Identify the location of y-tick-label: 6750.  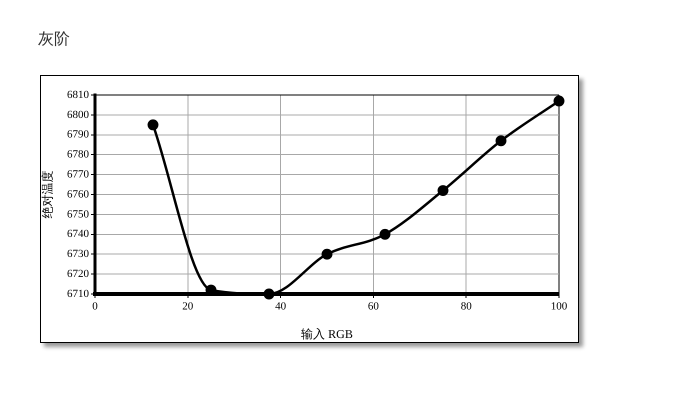
(78, 214).